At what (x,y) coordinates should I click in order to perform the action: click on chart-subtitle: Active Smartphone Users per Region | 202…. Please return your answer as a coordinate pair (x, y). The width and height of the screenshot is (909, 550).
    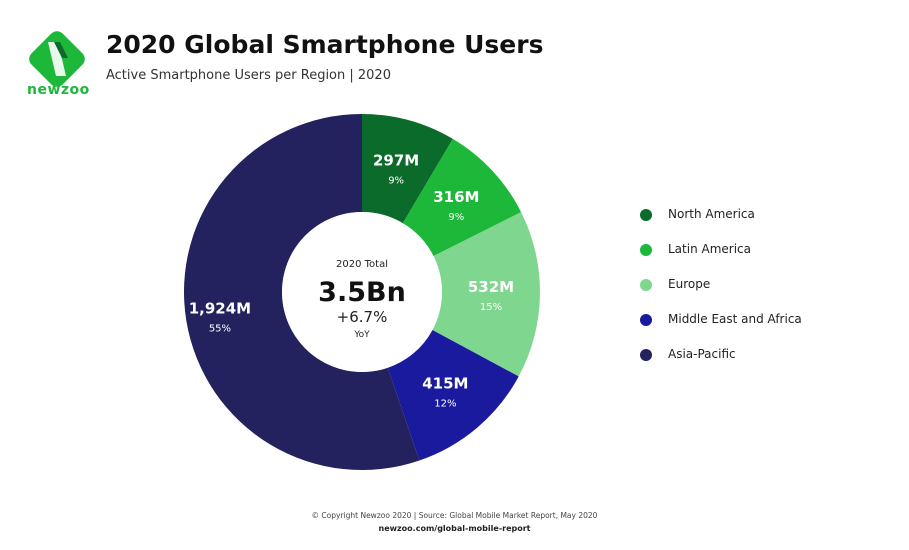
    Looking at the image, I should click on (248, 75).